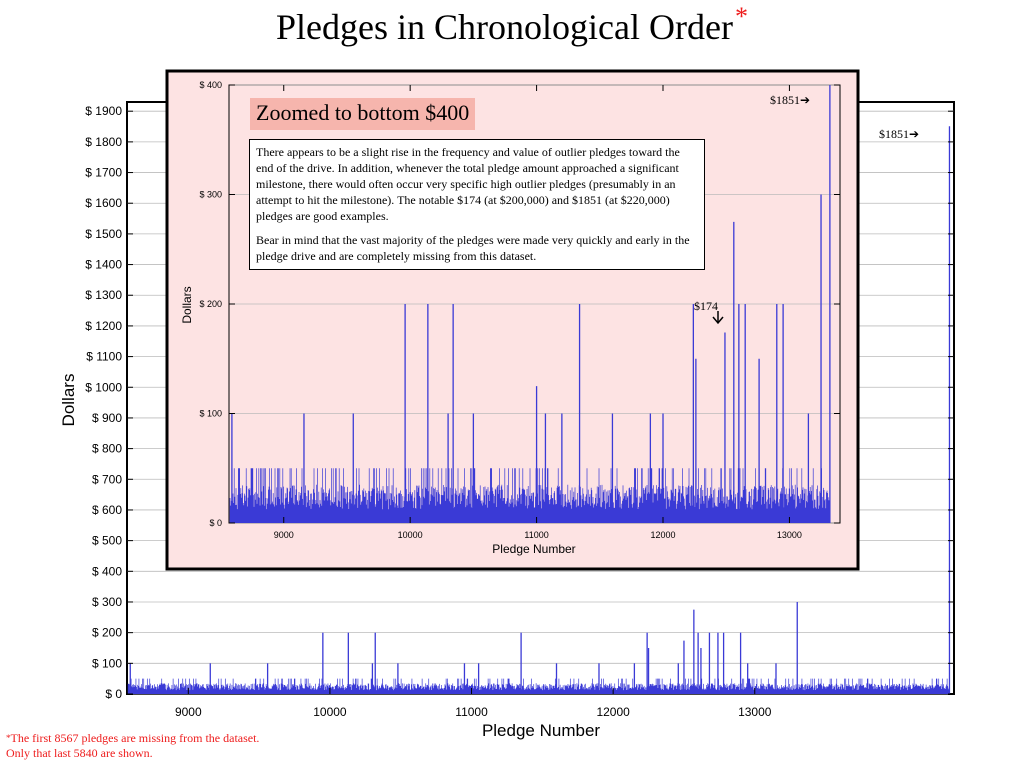 This screenshot has height=768, width=1024. What do you see at coordinates (68, 400) in the screenshot?
I see `main-y-axis-title: Dollars` at bounding box center [68, 400].